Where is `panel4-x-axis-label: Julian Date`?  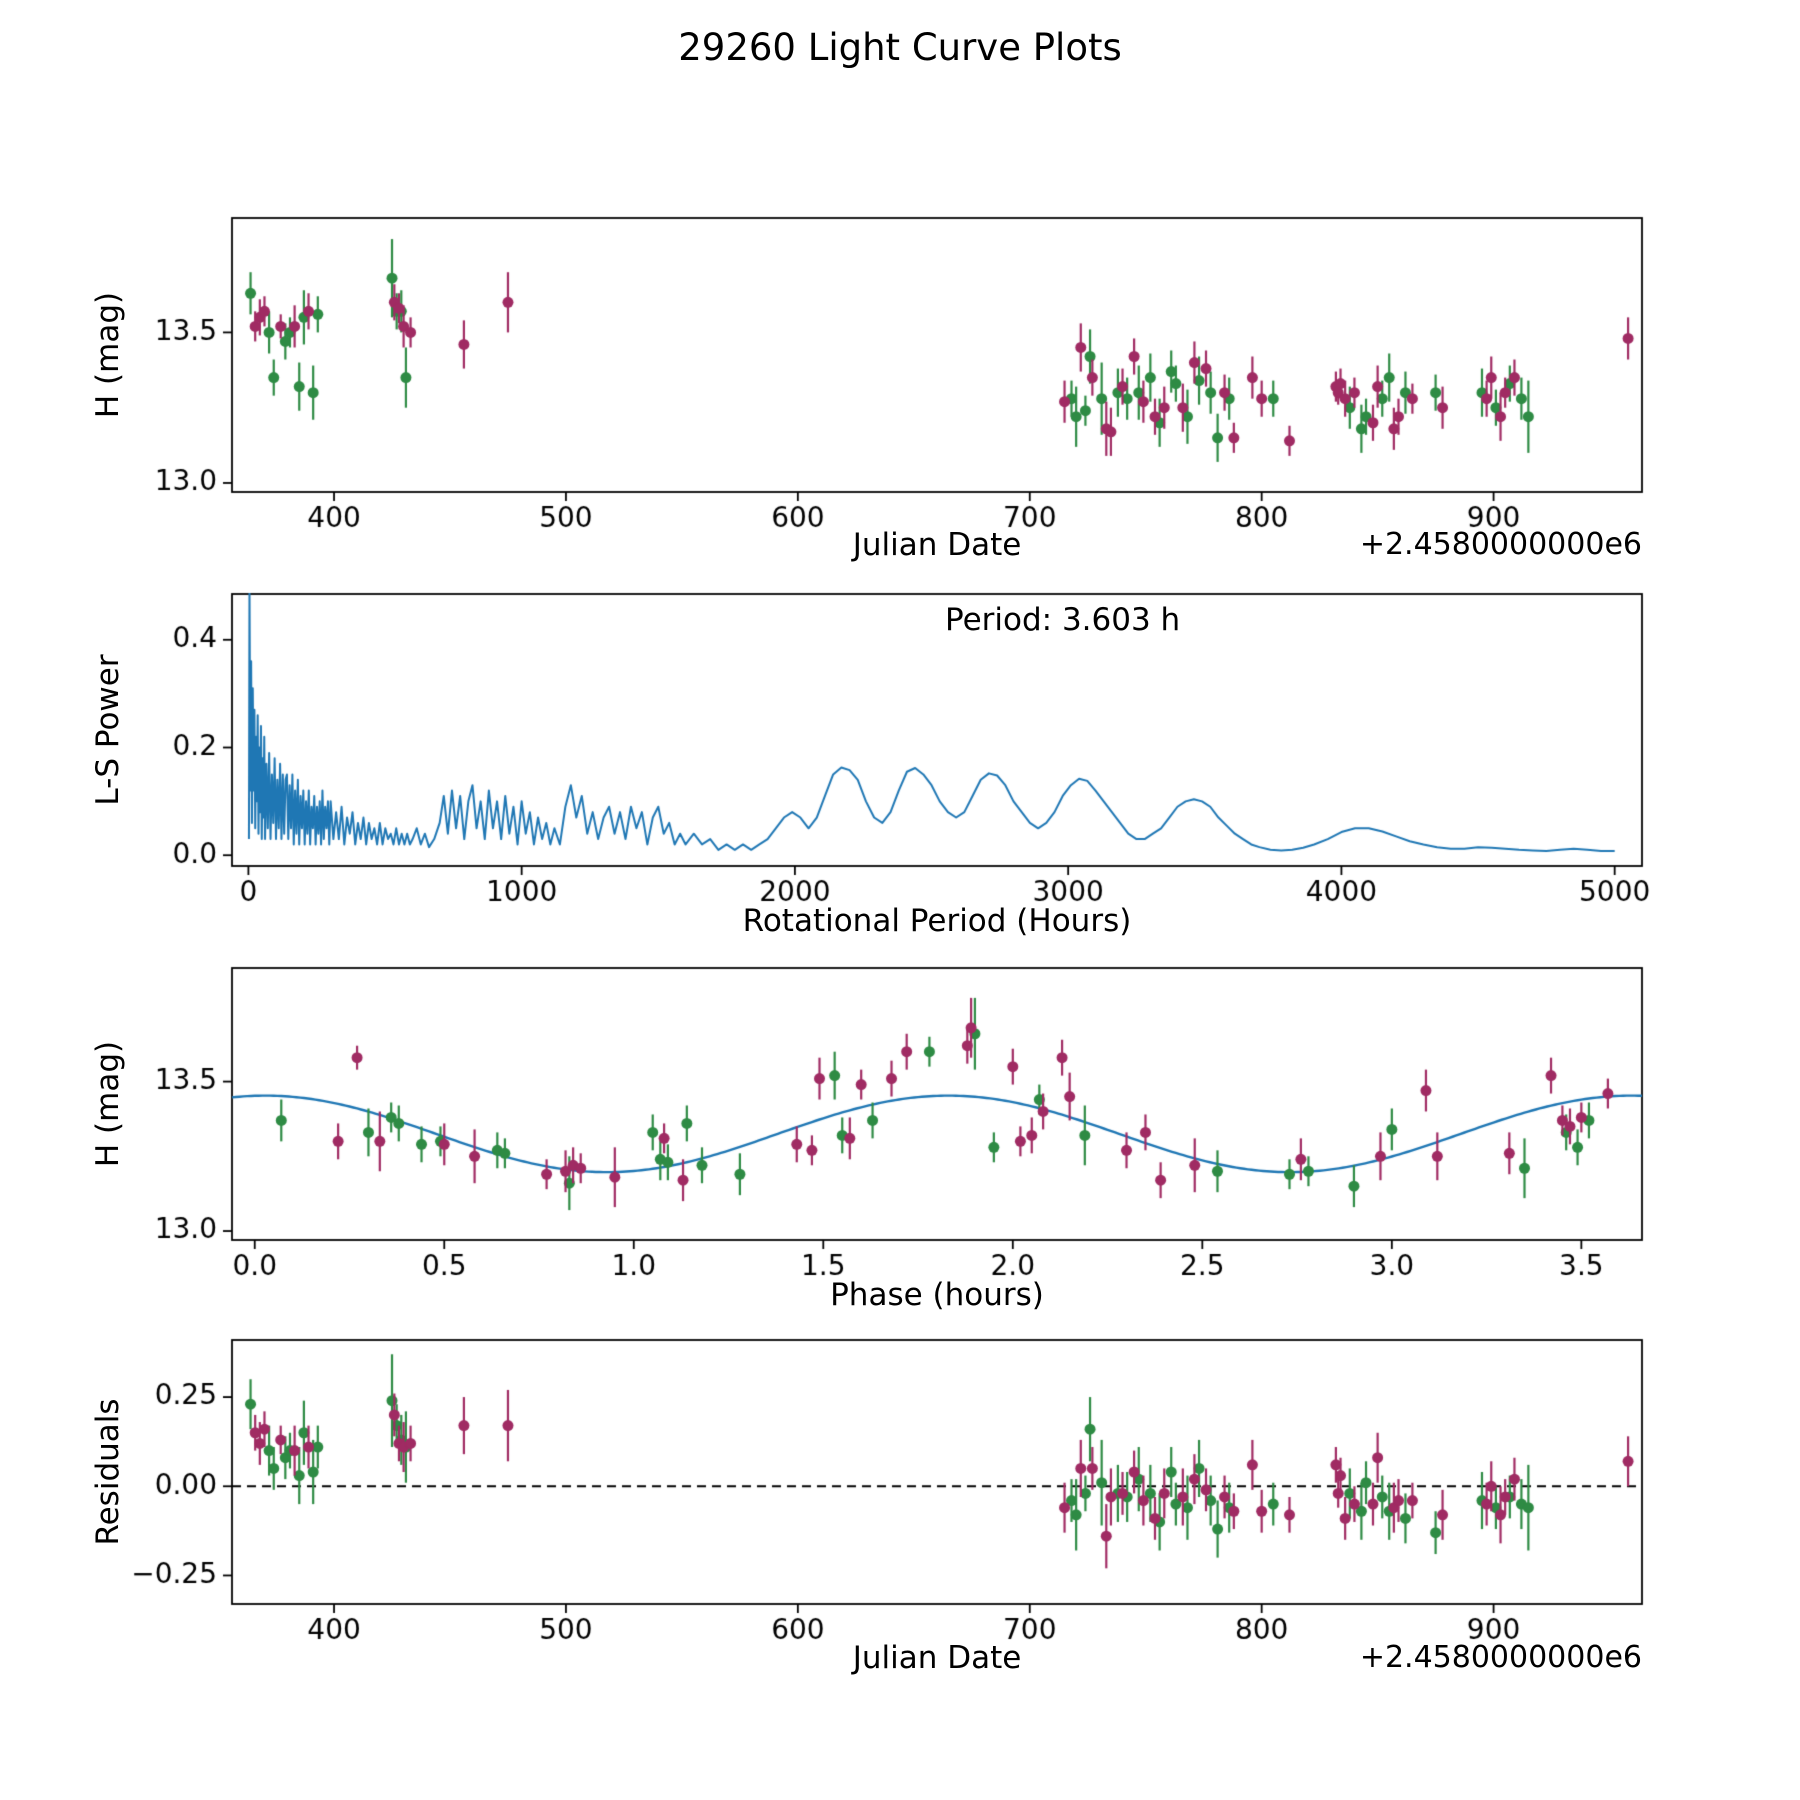 panel4-x-axis-label: Julian Date is located at coordinates (937, 1658).